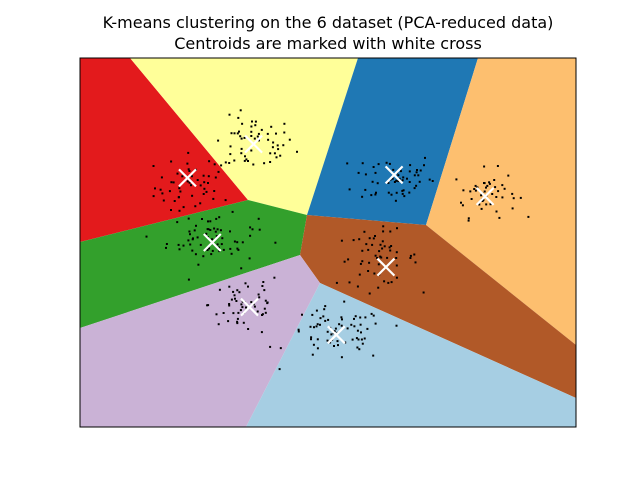  I want to click on region-blue, so click(392, 141).